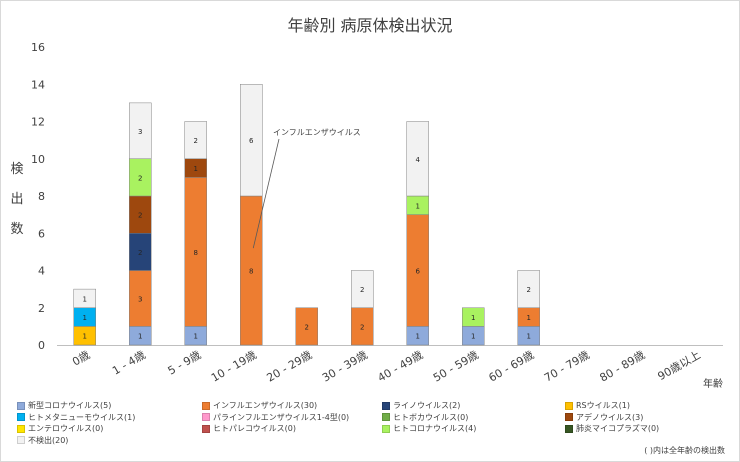 This screenshot has width=740, height=462. Describe the element at coordinates (41, 196) in the screenshot. I see `y-tick-label: 8` at that location.